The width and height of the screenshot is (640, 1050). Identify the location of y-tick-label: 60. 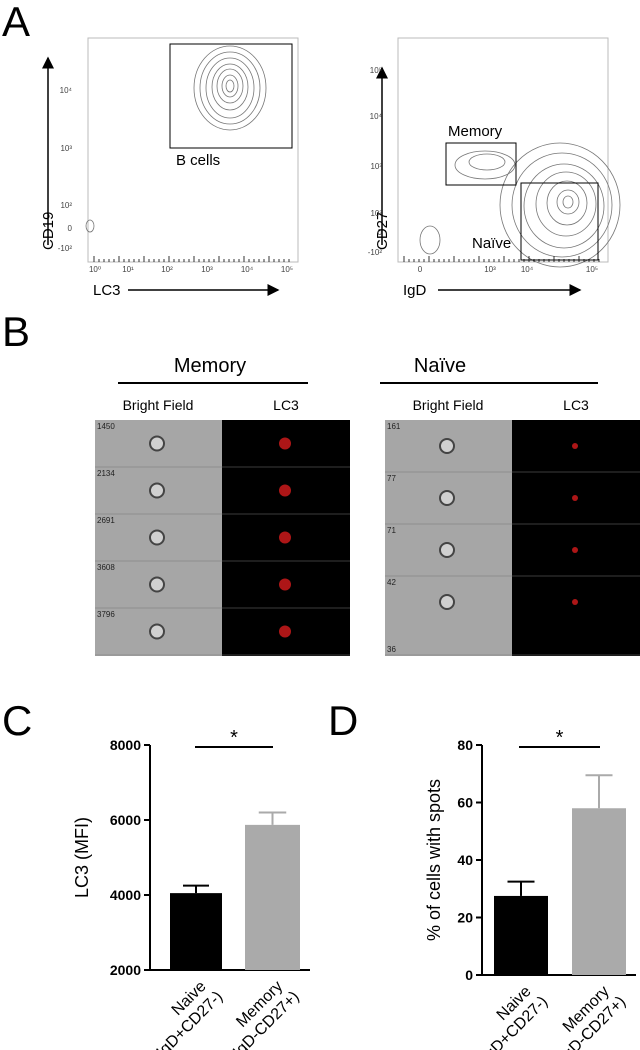
(465, 803).